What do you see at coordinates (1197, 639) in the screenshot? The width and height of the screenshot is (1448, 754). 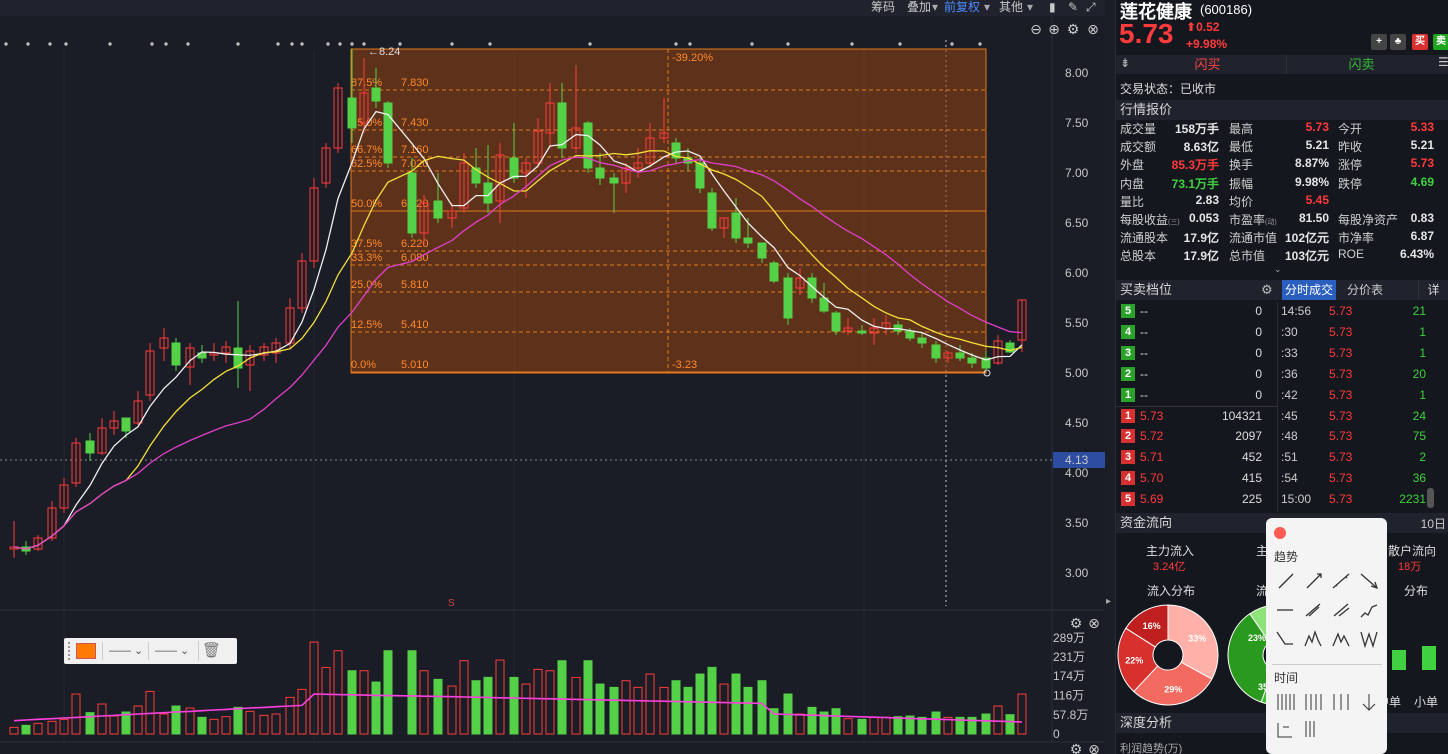 I see `inflow-pie-label: 33%` at bounding box center [1197, 639].